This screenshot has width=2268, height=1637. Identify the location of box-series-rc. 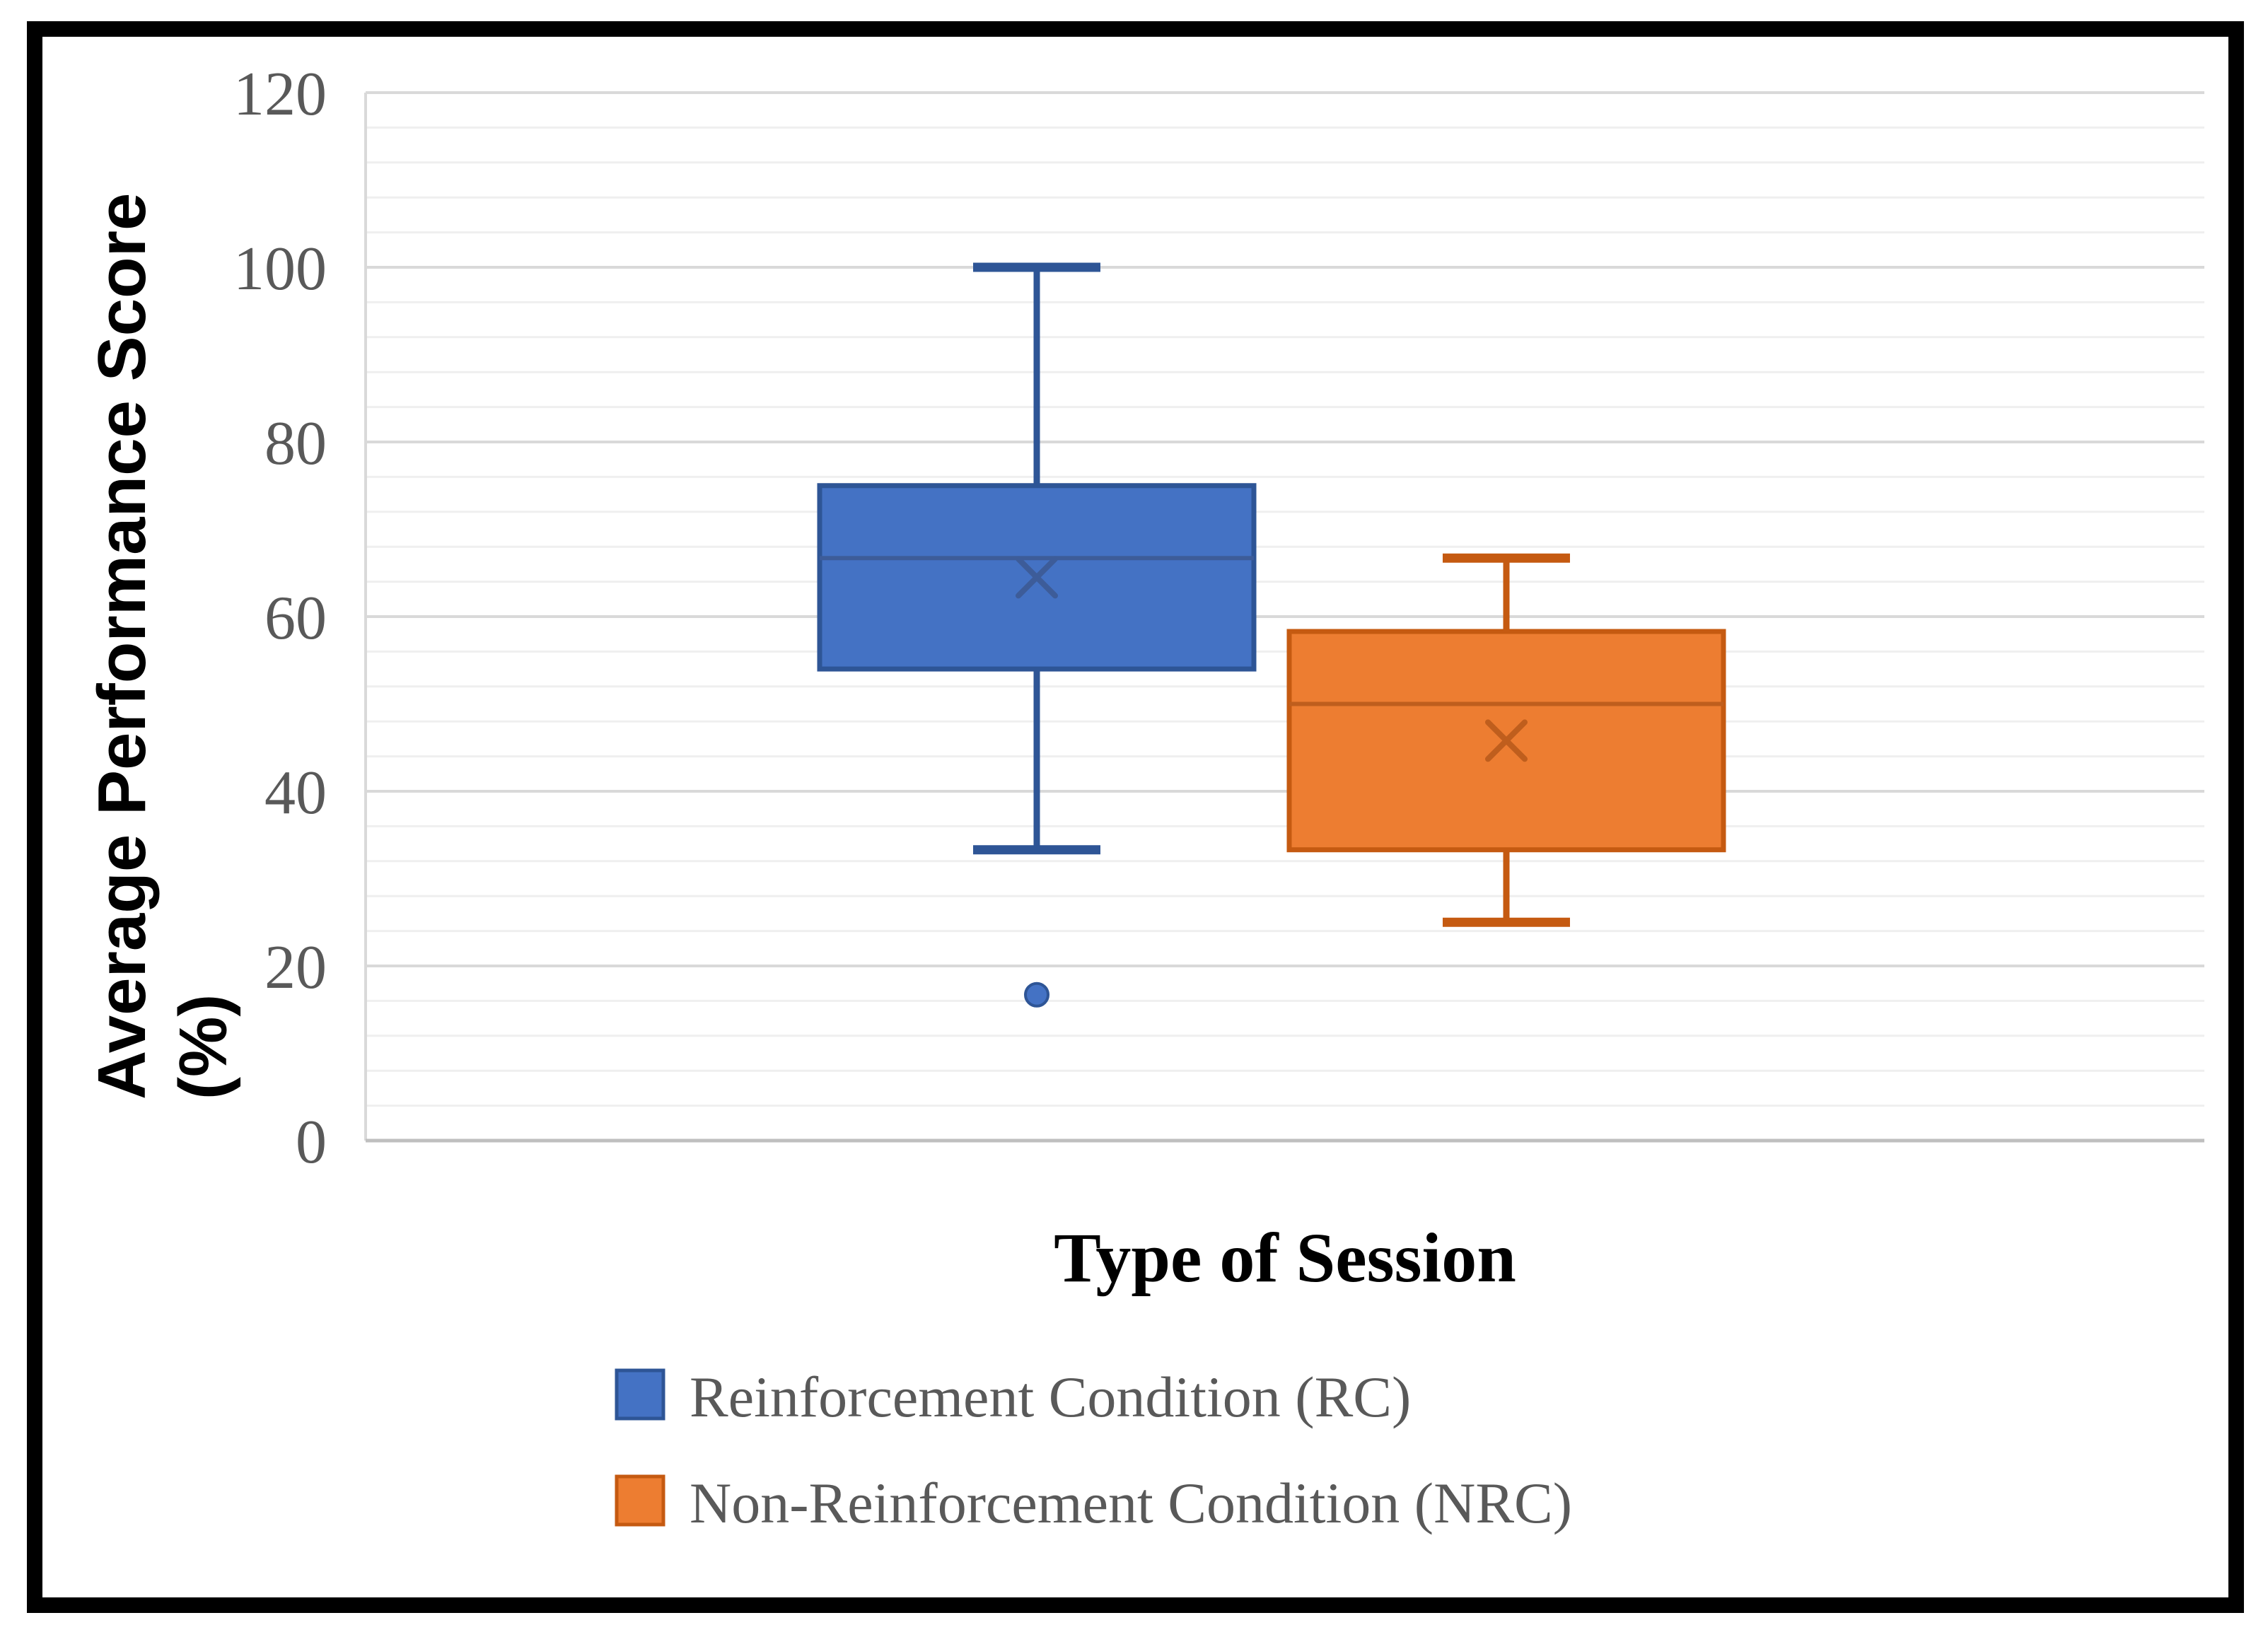
(1037, 635).